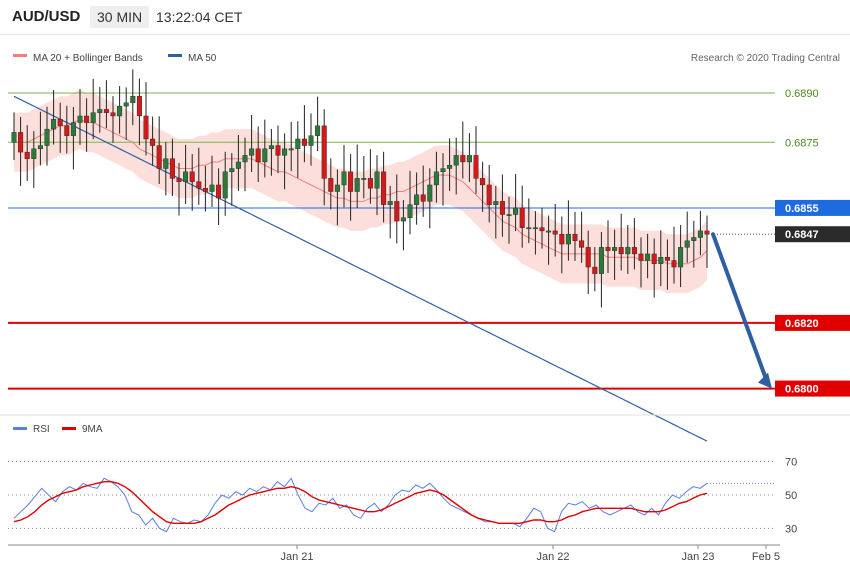 This screenshot has width=850, height=576. What do you see at coordinates (69, 428) in the screenshot?
I see `legend-swatch-9ma` at bounding box center [69, 428].